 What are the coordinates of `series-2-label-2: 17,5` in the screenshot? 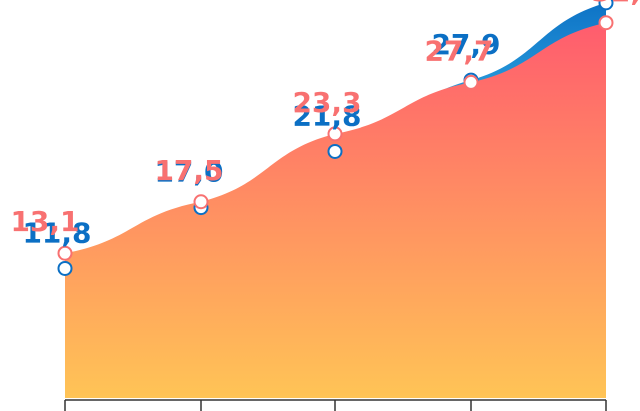 It's located at (188, 170).